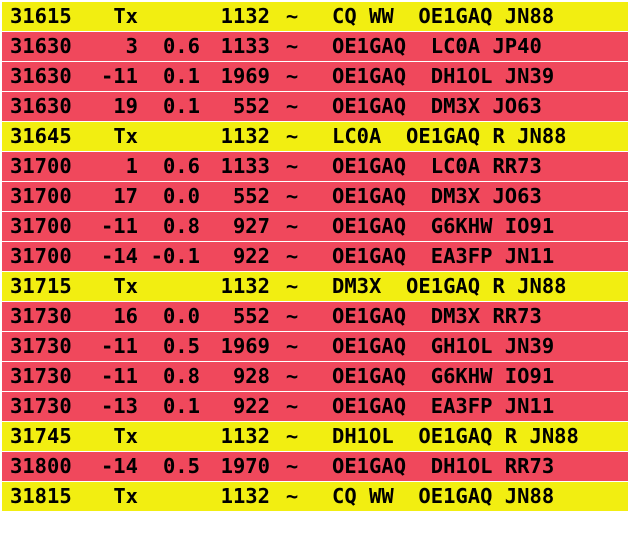 Image resolution: width=632 pixels, height=547 pixels. I want to click on dt-cell: 0.5, so click(181, 466).